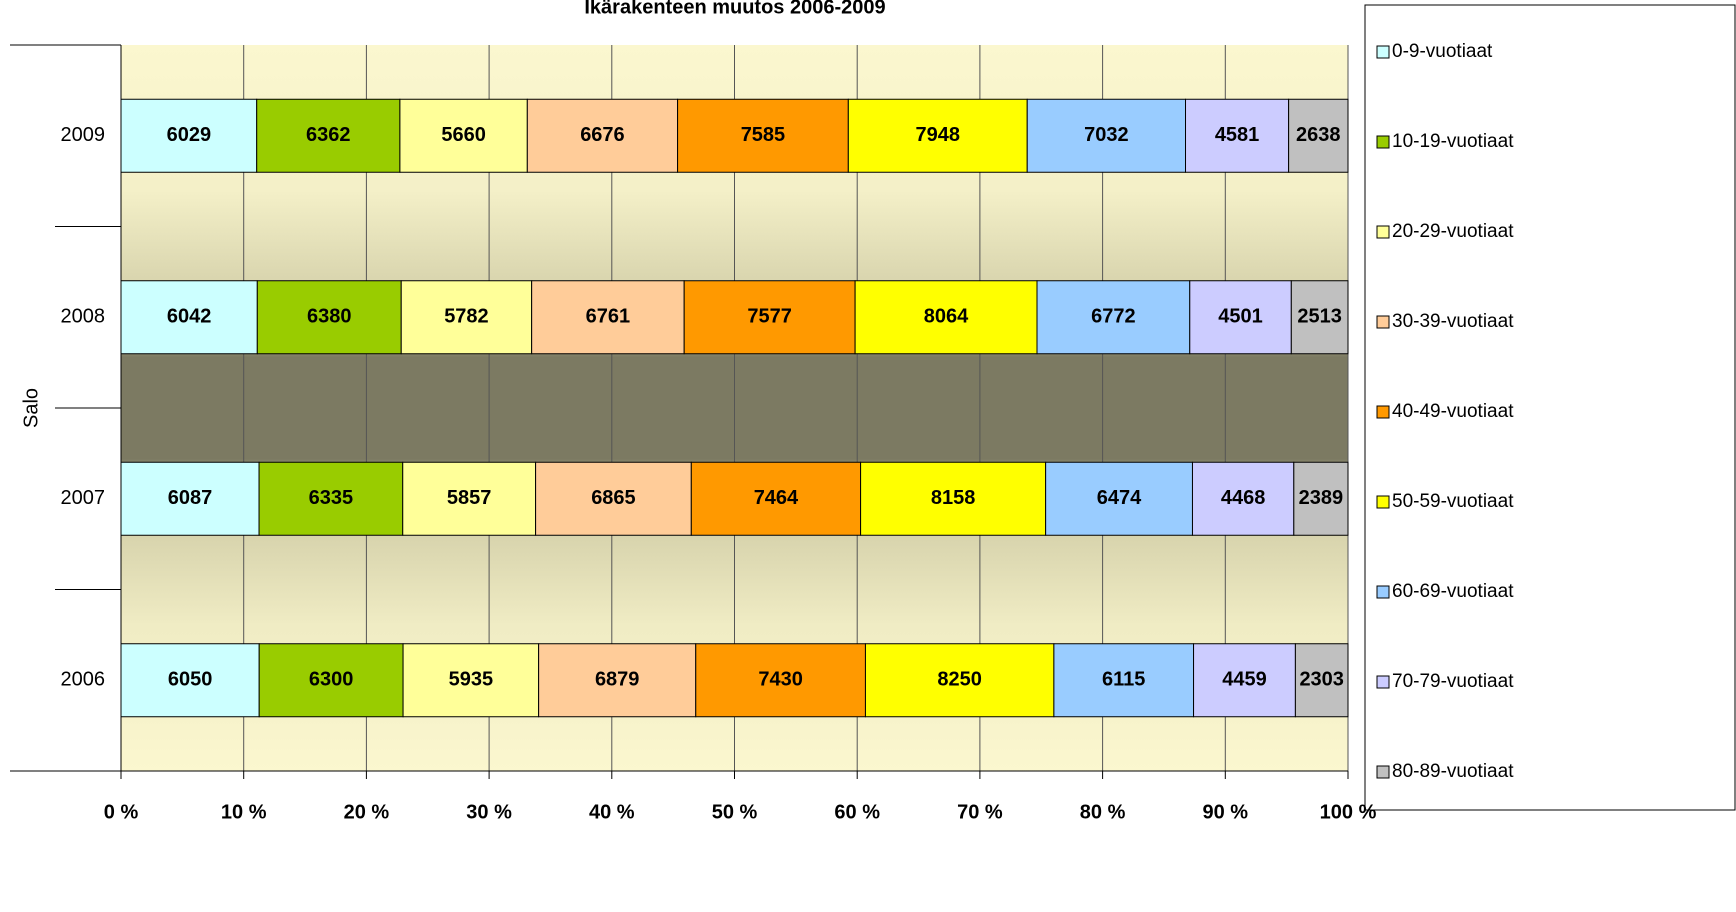 This screenshot has width=1736, height=912. I want to click on x-tick-label: 10 %, so click(244, 812).